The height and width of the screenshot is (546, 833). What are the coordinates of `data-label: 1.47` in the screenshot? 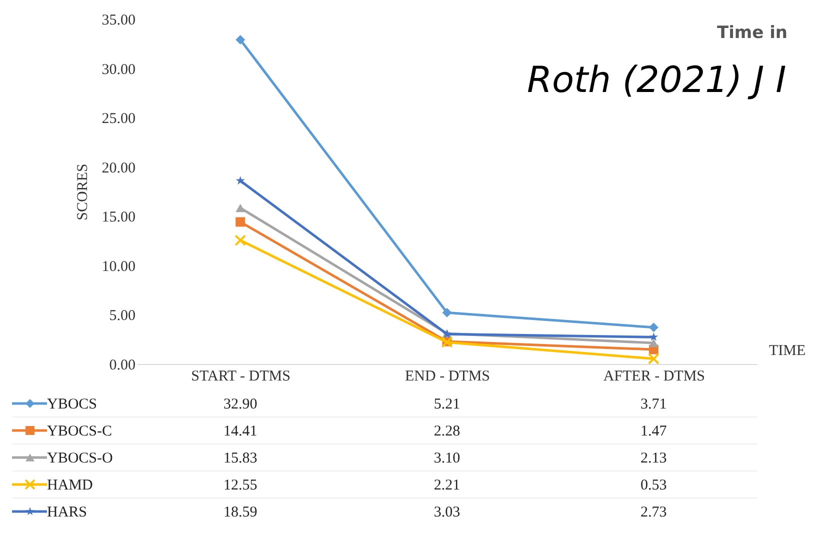 It's located at (654, 432).